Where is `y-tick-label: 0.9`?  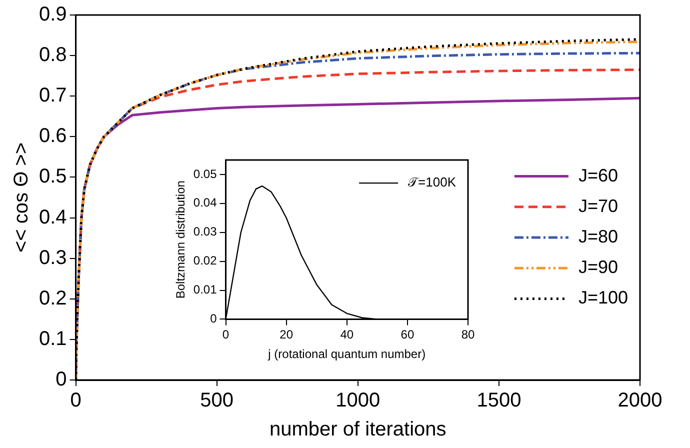
y-tick-label: 0.9 is located at coordinates (52, 15).